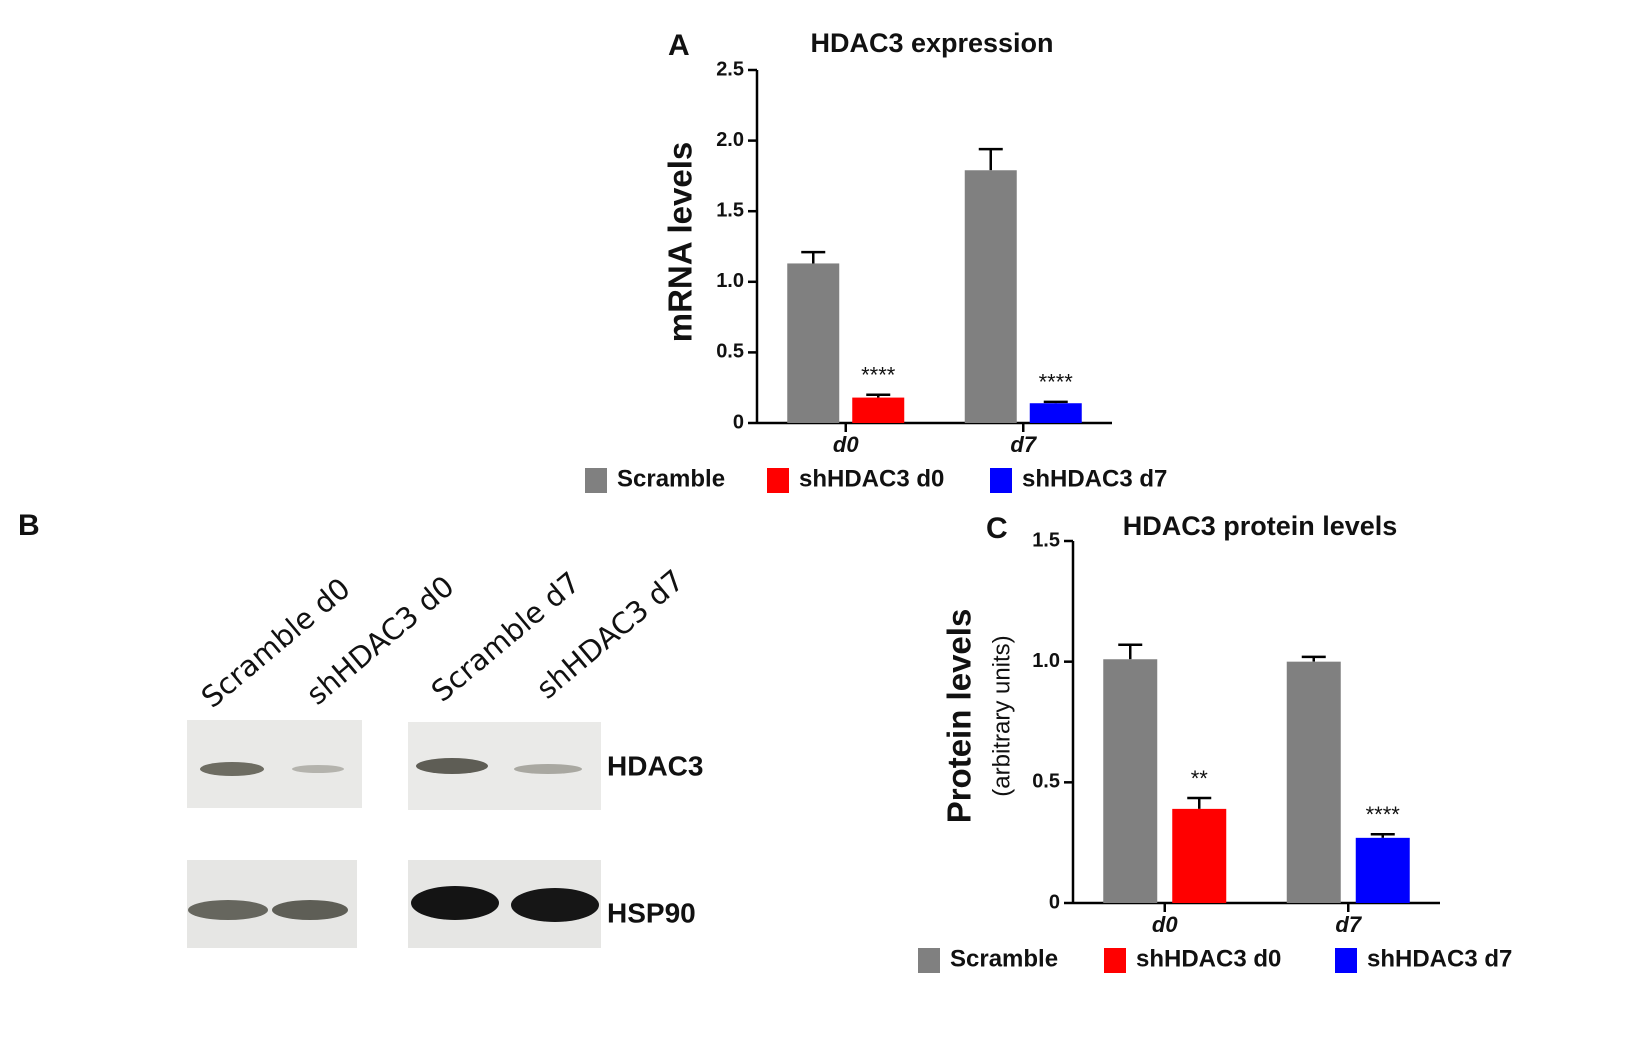 The width and height of the screenshot is (1651, 1052). I want to click on significance-label: **, so click(1200, 778).